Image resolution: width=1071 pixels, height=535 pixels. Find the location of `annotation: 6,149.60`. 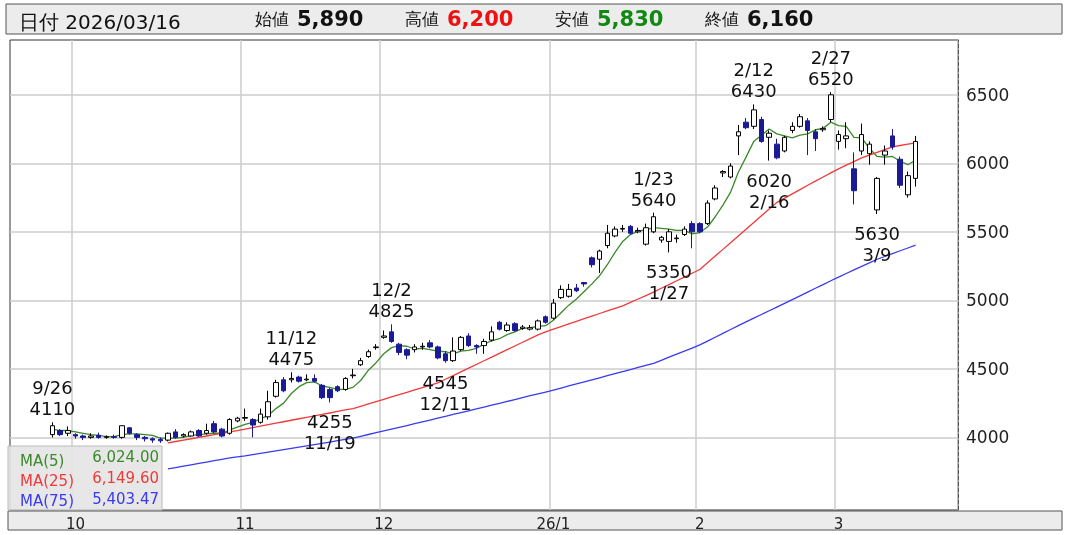

annotation: 6,149.60 is located at coordinates (125, 478).